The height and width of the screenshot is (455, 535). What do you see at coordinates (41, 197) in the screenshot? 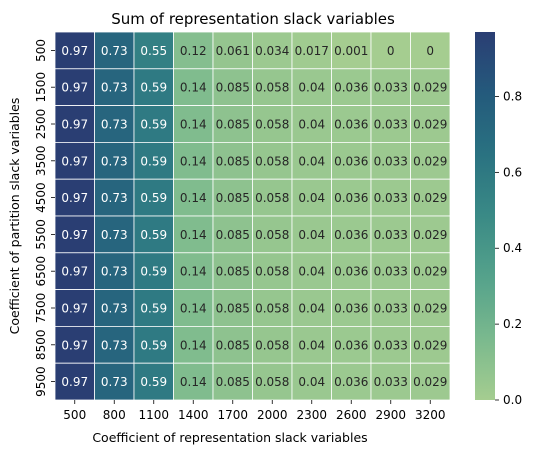
I see `y-tick-label: 4500` at bounding box center [41, 197].